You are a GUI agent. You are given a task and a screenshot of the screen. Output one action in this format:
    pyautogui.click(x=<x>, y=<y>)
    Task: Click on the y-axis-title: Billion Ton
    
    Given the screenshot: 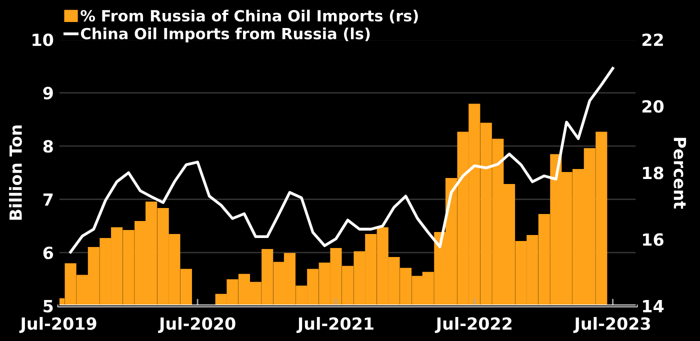 What is the action you would take?
    pyautogui.click(x=15, y=172)
    